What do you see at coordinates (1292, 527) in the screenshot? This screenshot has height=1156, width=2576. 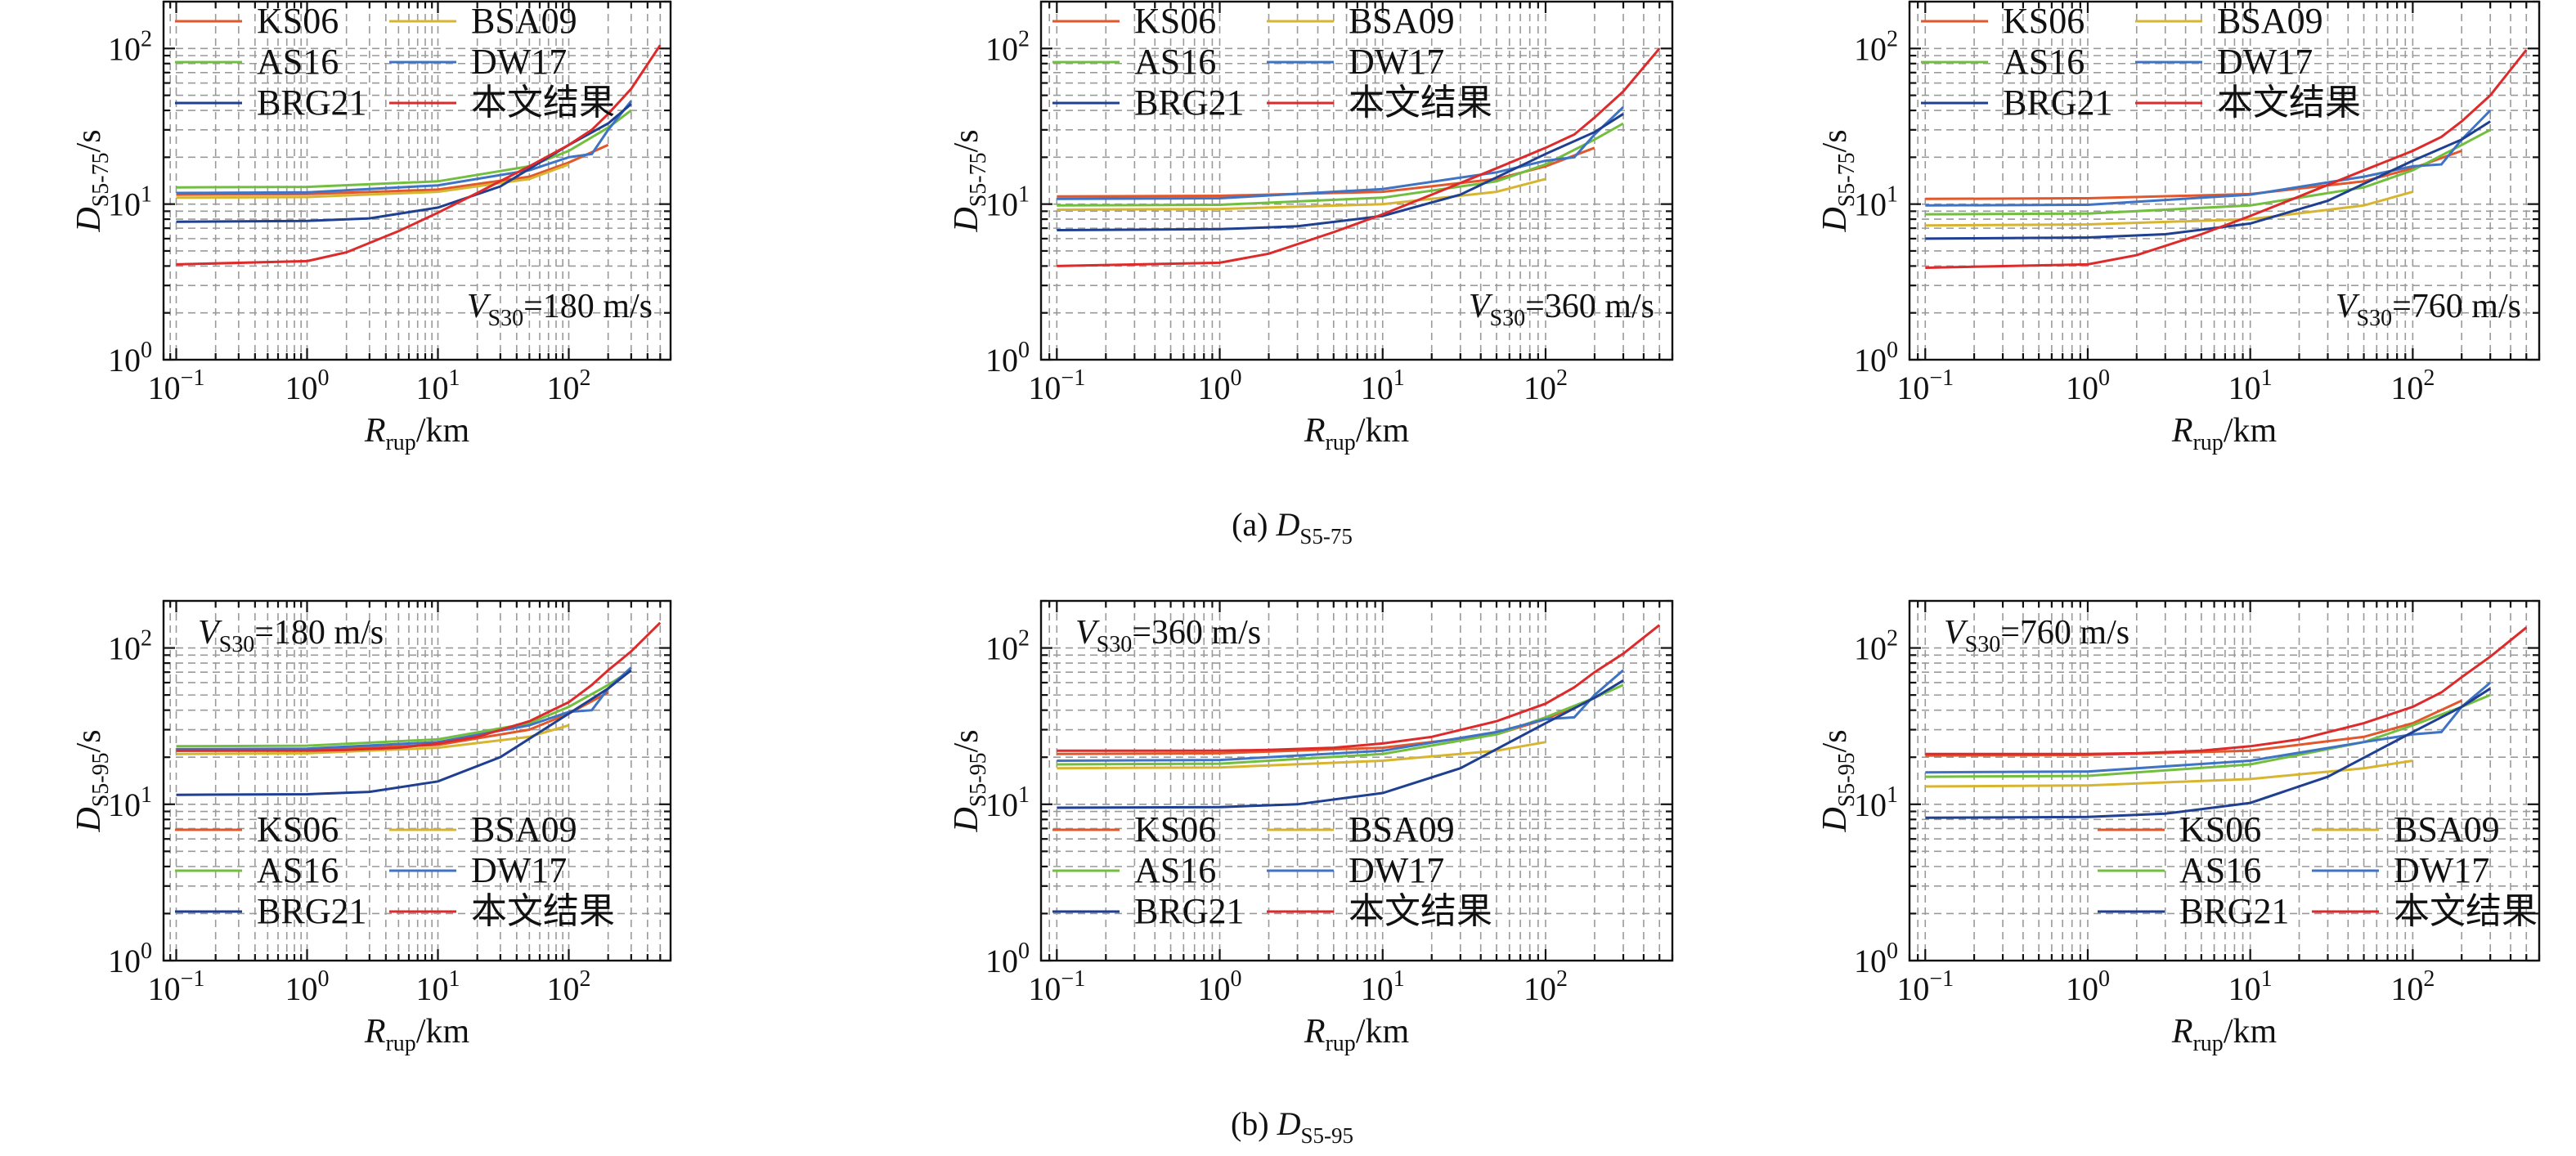 I see `figure-caption-a: (a) DS5-75` at bounding box center [1292, 527].